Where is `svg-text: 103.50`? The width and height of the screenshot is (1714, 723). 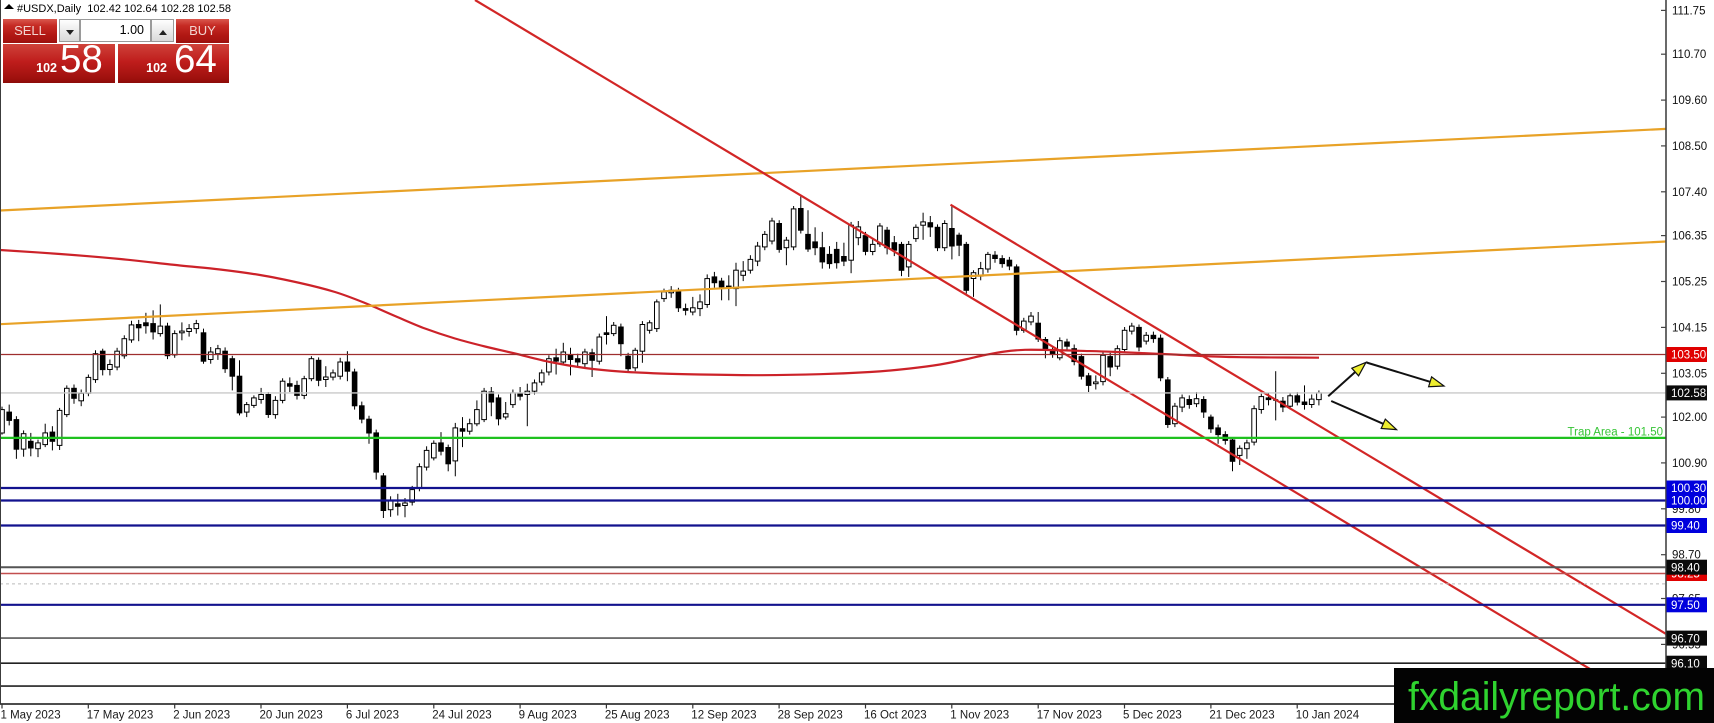 svg-text: 103.50 is located at coordinates (1688, 356).